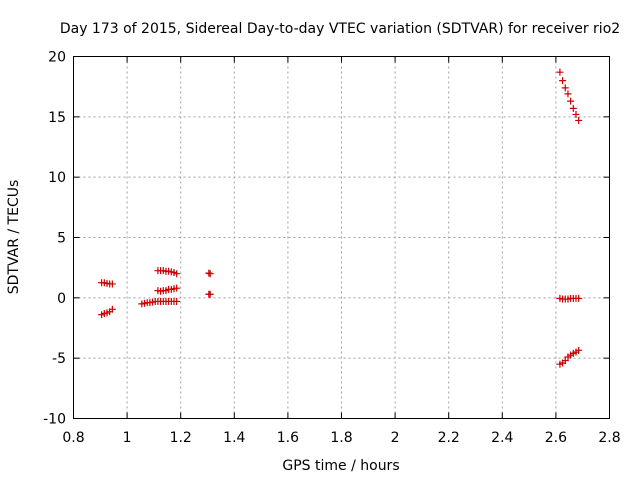 Image resolution: width=640 pixels, height=480 pixels. Describe the element at coordinates (61, 239) in the screenshot. I see `y-tick-label: 5` at that location.